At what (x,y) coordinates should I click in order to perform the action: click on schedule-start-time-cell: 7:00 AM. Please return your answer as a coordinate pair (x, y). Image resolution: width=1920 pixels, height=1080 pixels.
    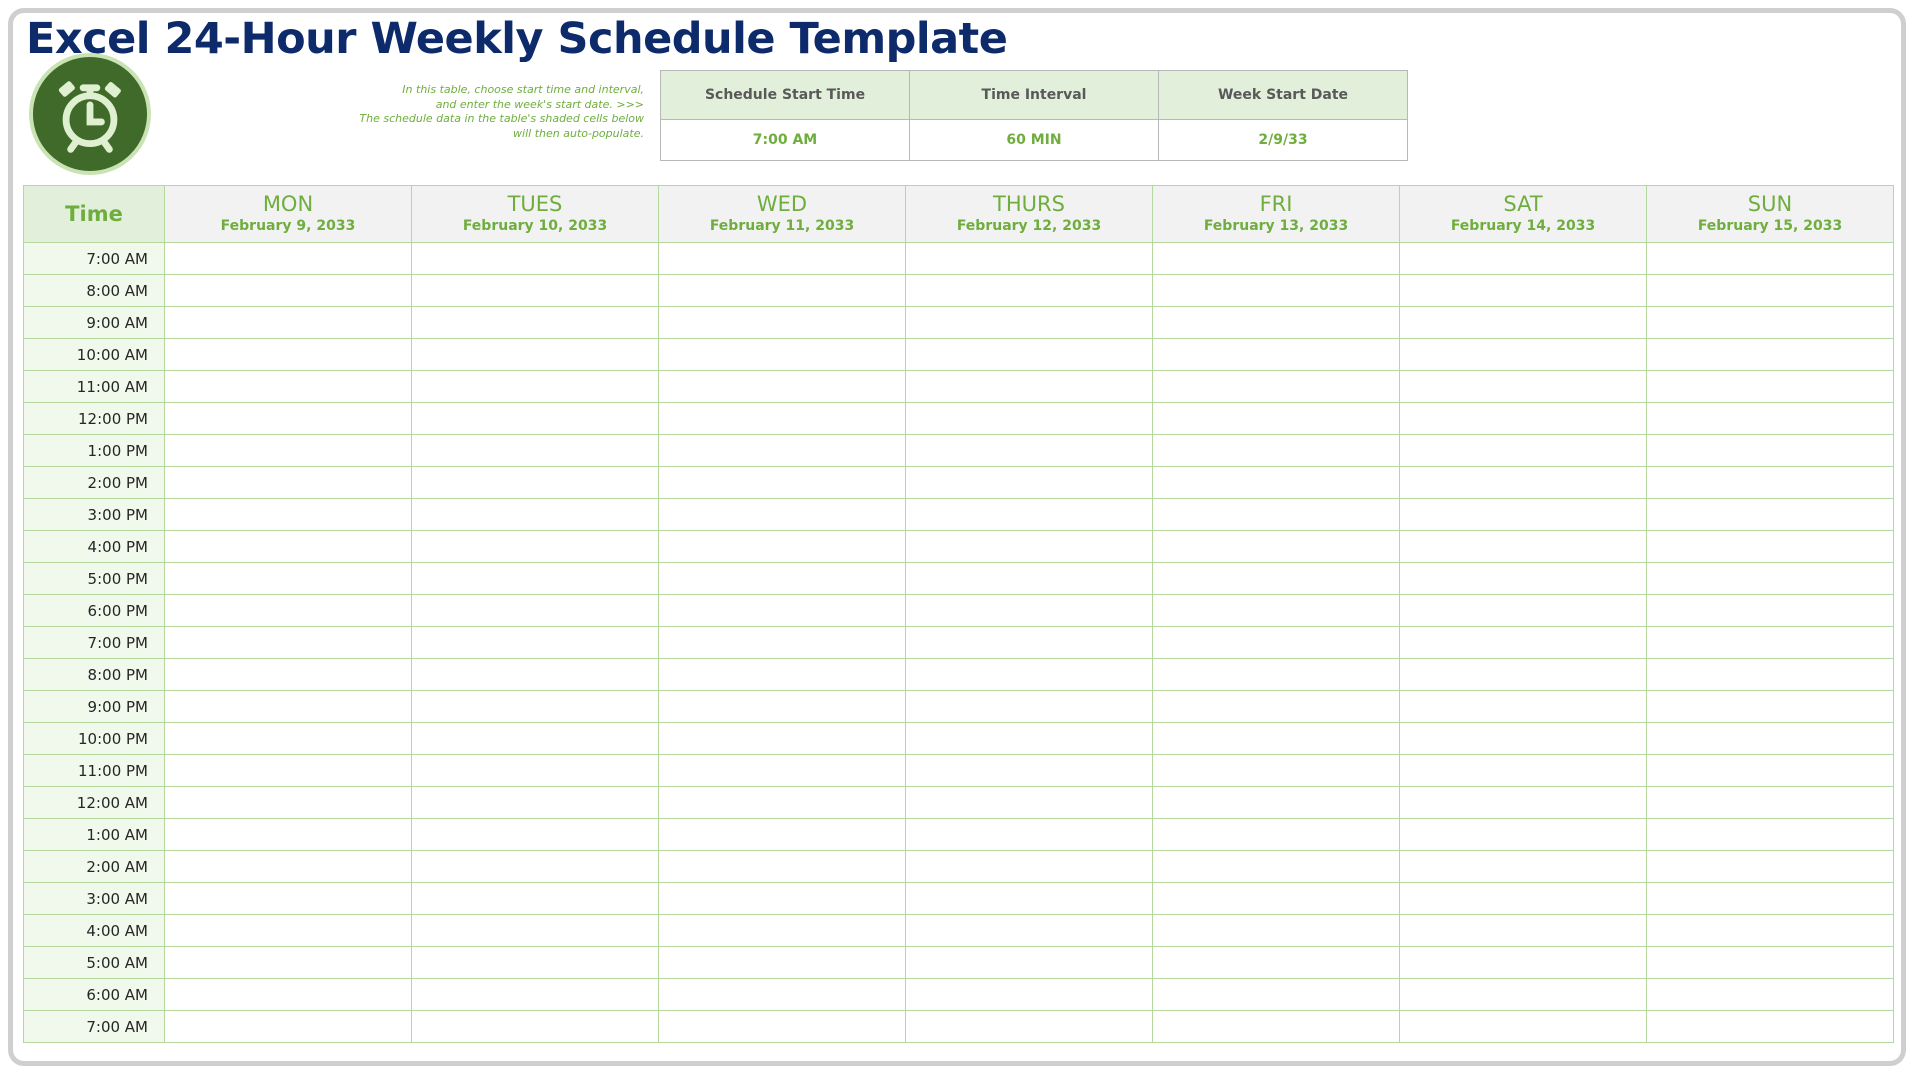
    Looking at the image, I should click on (785, 140).